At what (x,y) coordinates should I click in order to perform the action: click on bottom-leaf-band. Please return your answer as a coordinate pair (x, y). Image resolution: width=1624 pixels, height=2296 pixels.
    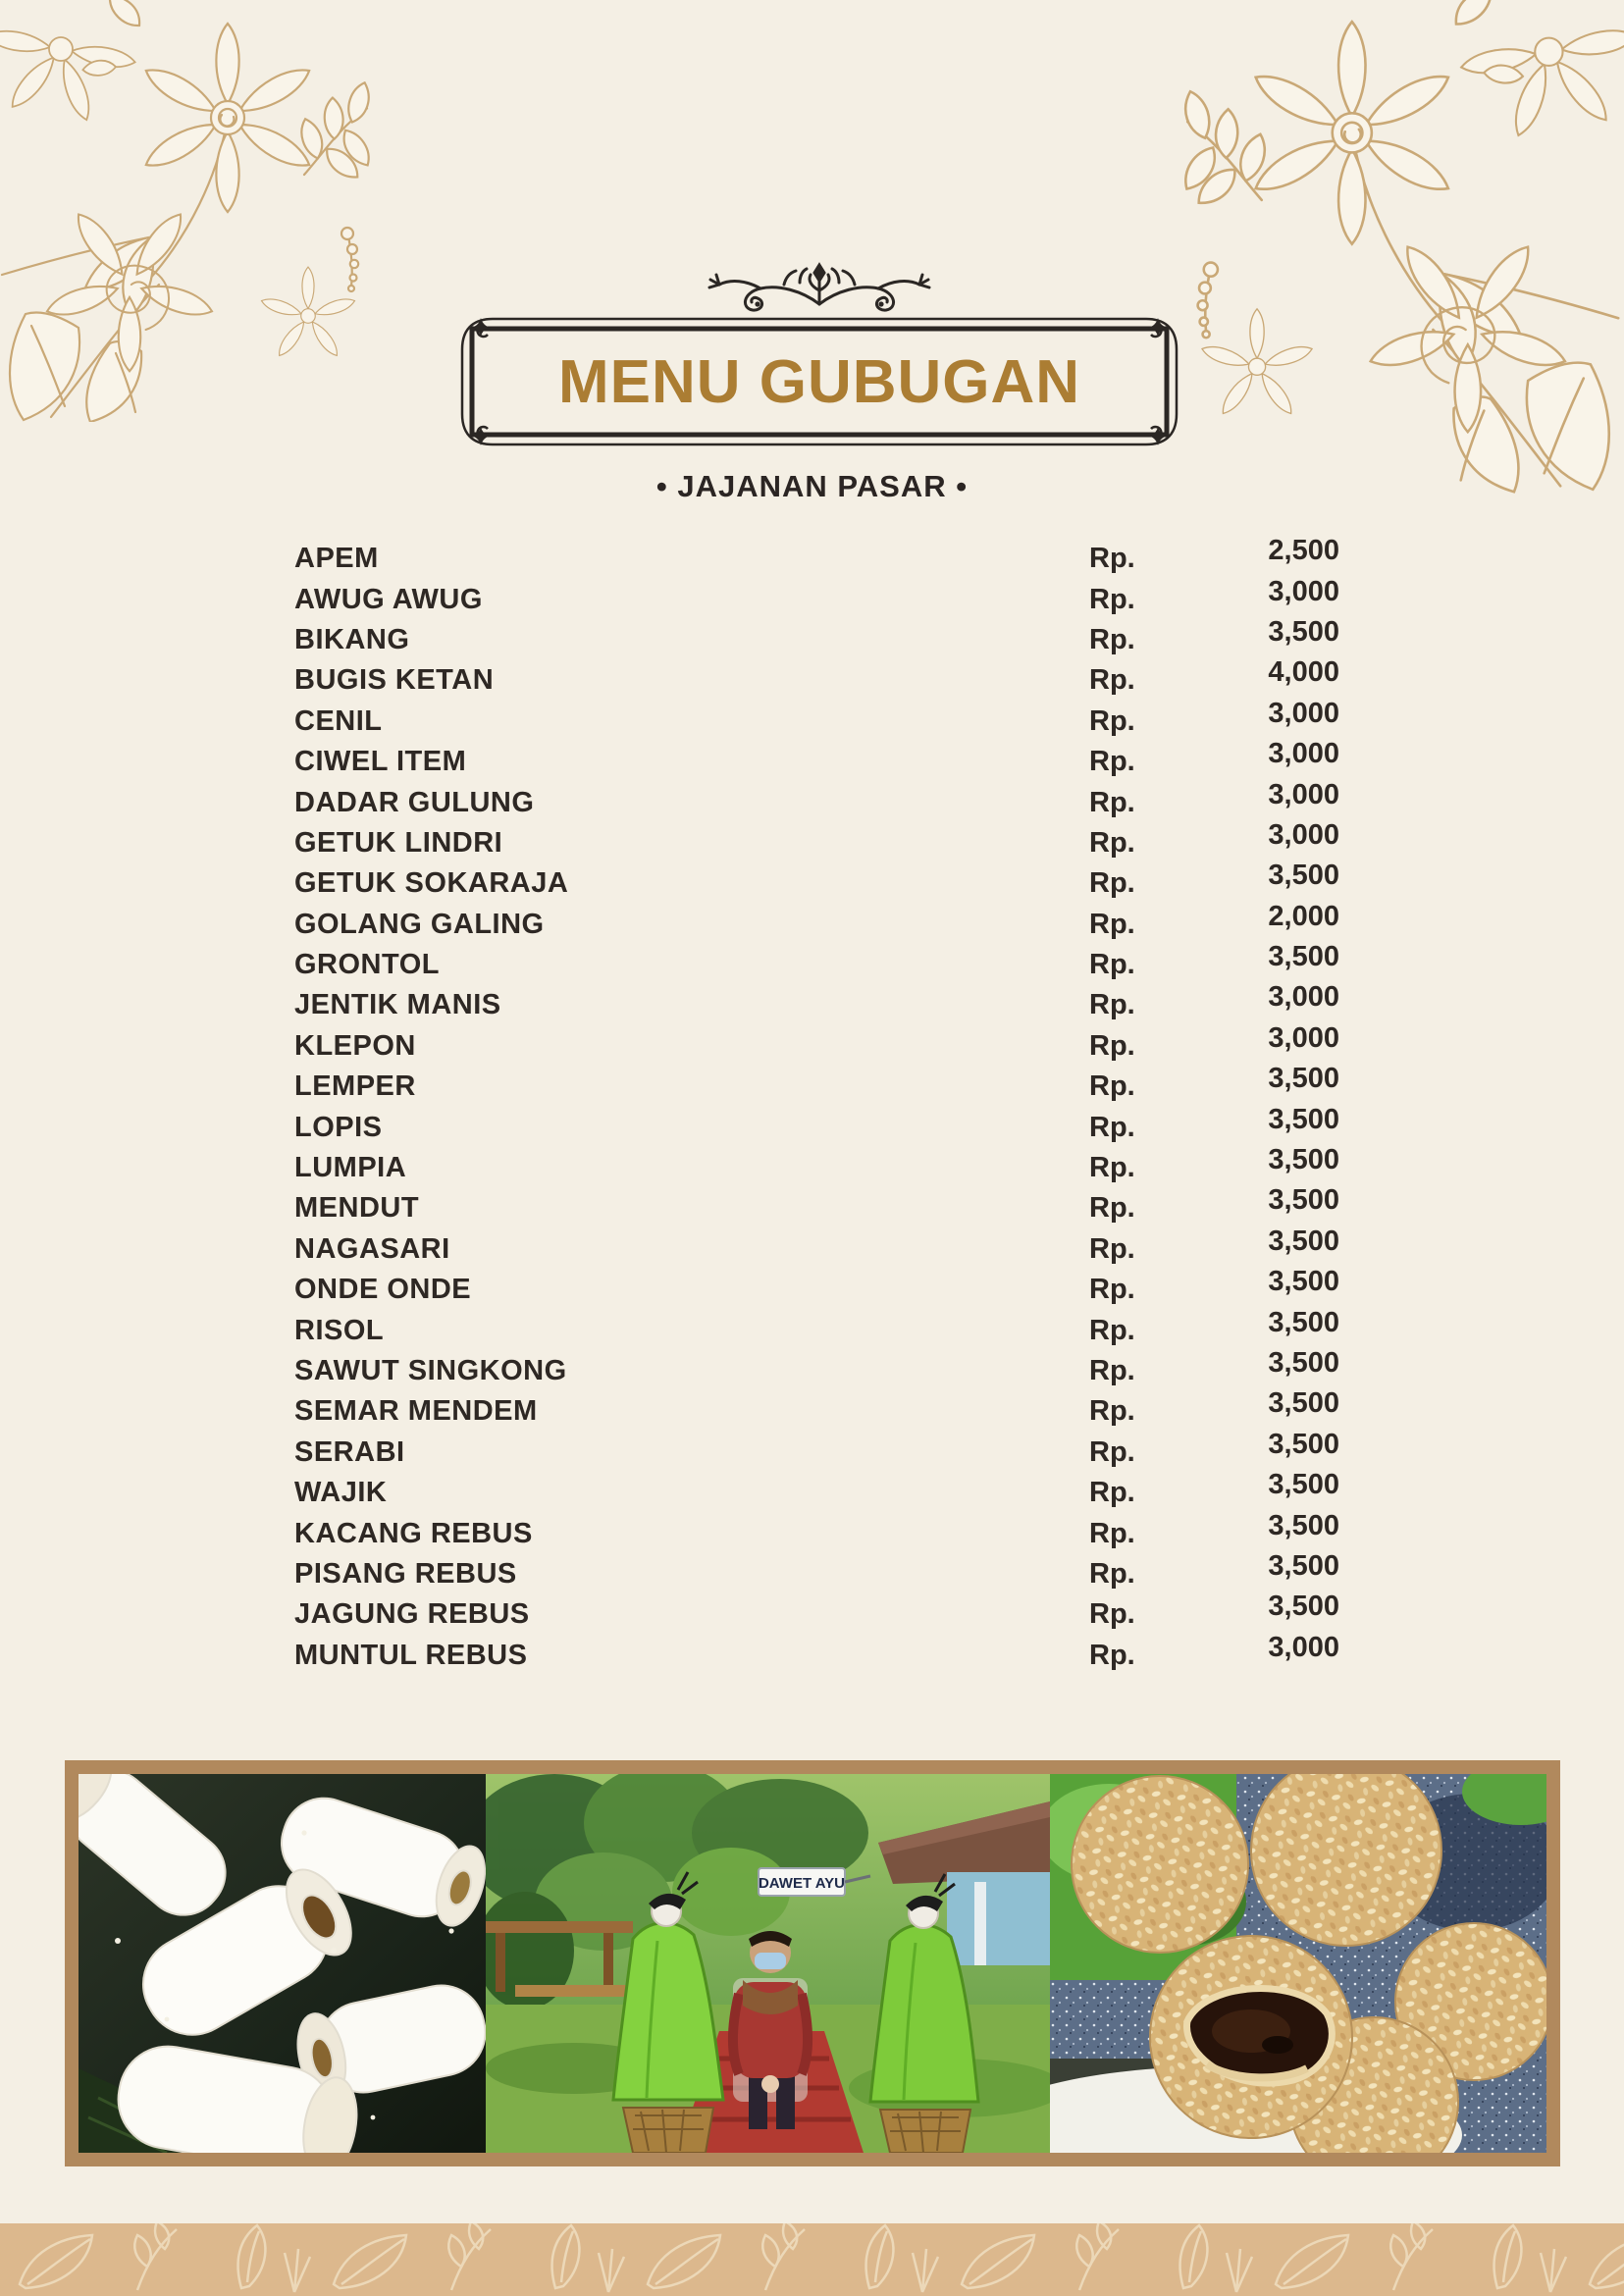
    Looking at the image, I should click on (812, 2259).